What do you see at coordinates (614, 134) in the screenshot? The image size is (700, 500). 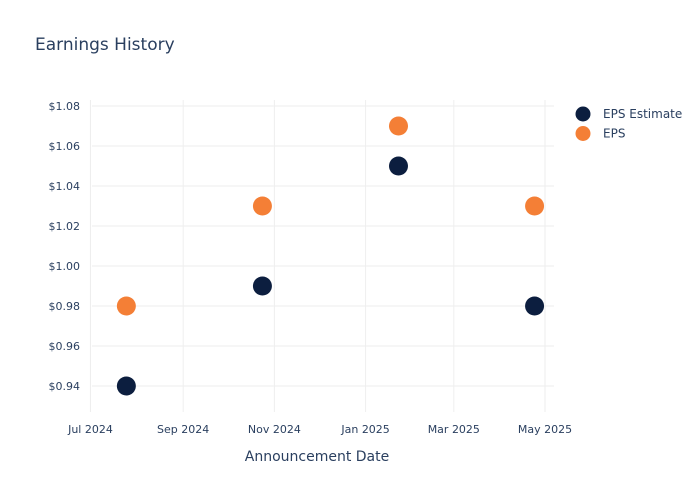 I see `legend-label: EPS` at bounding box center [614, 134].